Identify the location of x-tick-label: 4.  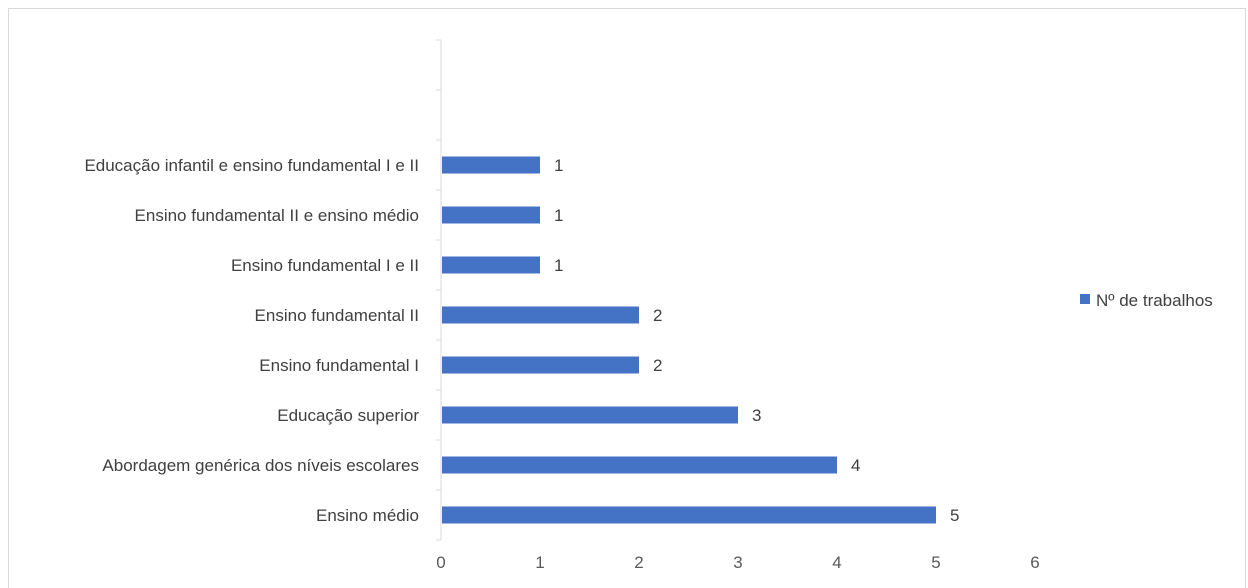
(836, 562).